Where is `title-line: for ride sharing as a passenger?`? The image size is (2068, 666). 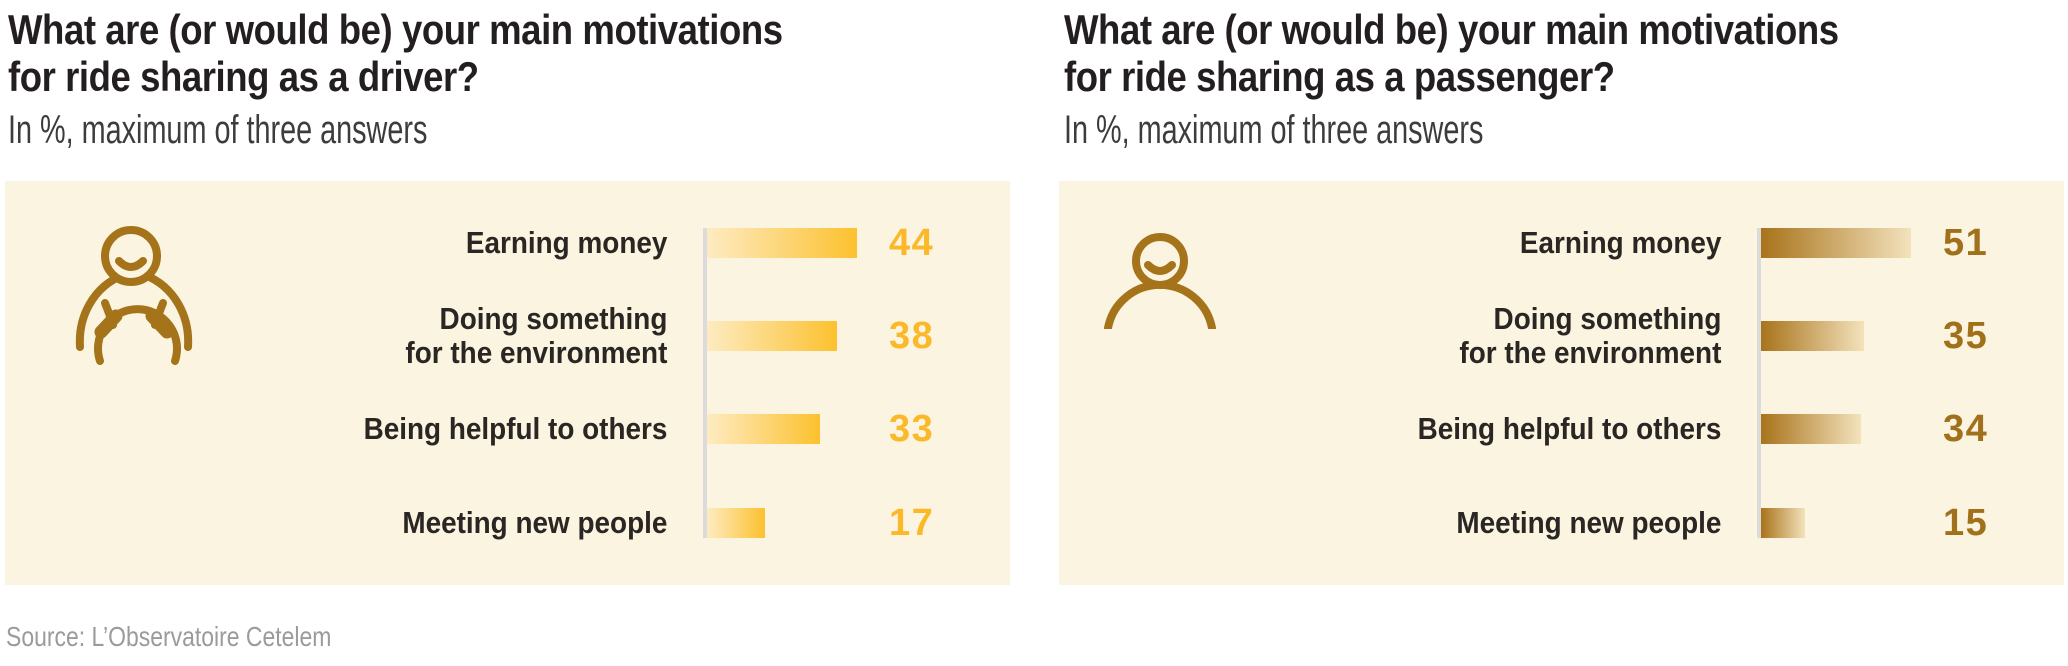
title-line: for ride sharing as a passenger? is located at coordinates (1339, 76).